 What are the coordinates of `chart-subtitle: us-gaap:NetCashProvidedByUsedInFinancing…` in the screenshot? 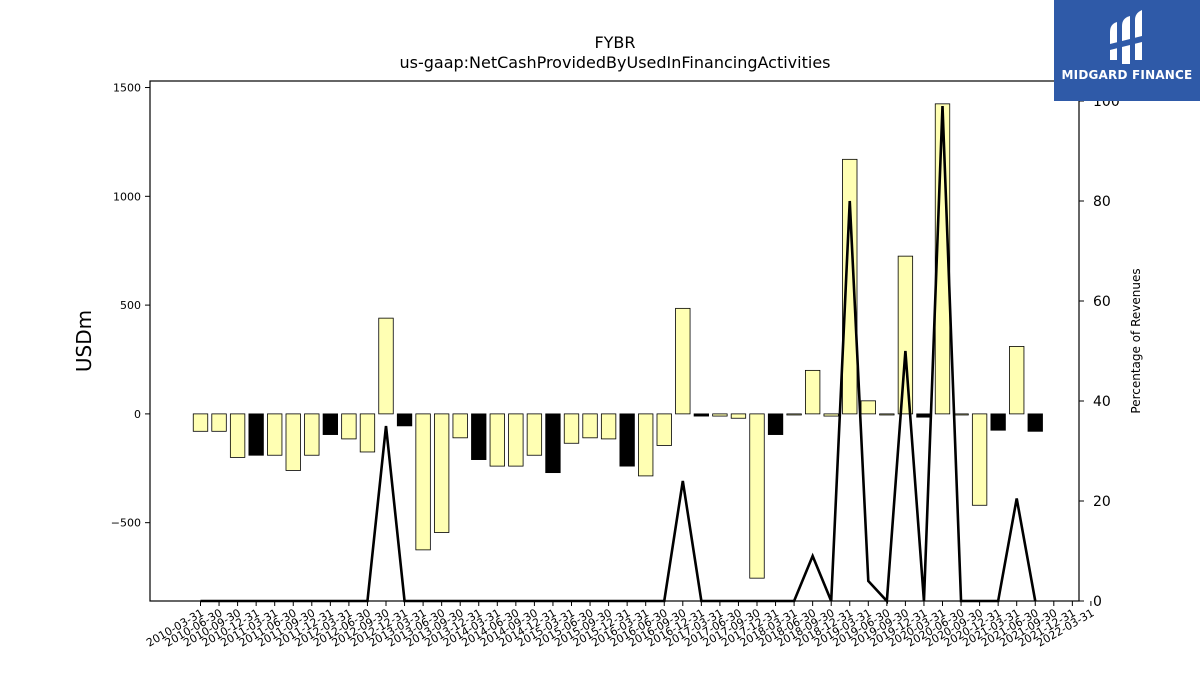 It's located at (614, 62).